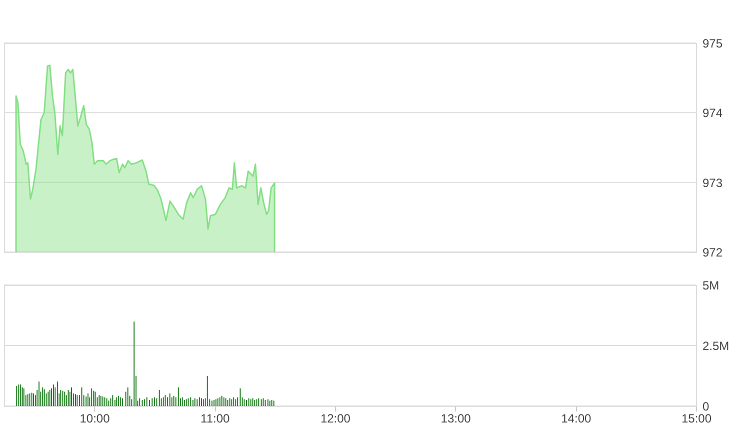  Describe the element at coordinates (576, 417) in the screenshot. I see `x-tick-label: 14:00` at that location.